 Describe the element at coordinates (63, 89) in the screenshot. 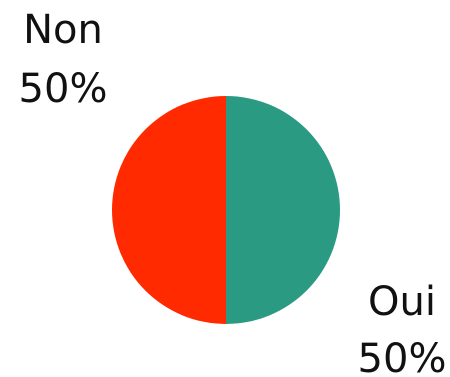

I see `slice-percent-non: 50%` at that location.